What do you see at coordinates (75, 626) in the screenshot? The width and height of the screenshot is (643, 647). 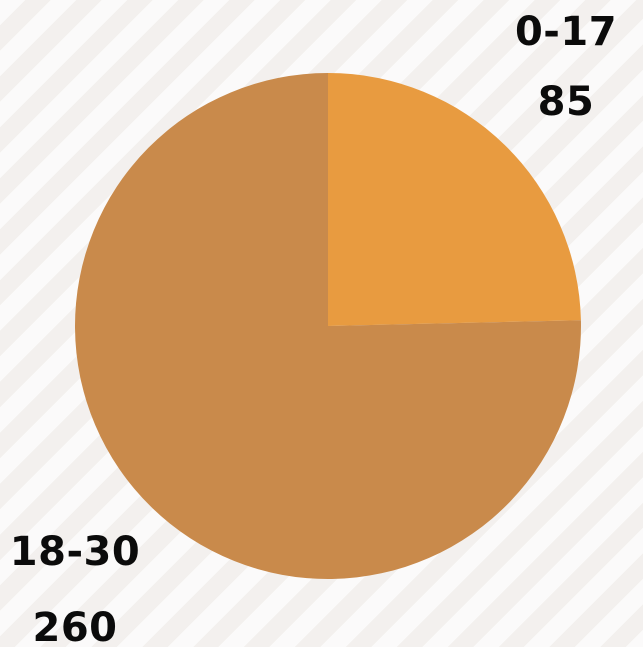 I see `slice-label-18-30-value: 260` at bounding box center [75, 626].